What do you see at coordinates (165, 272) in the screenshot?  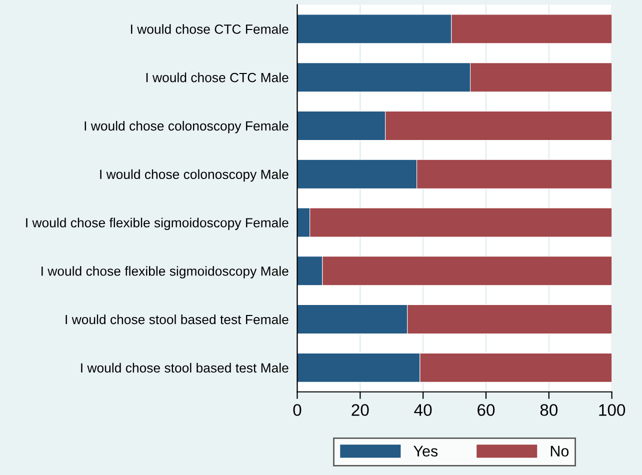 I see `y-tick-label: I would chose flexible sigmoidoscopy Male` at bounding box center [165, 272].